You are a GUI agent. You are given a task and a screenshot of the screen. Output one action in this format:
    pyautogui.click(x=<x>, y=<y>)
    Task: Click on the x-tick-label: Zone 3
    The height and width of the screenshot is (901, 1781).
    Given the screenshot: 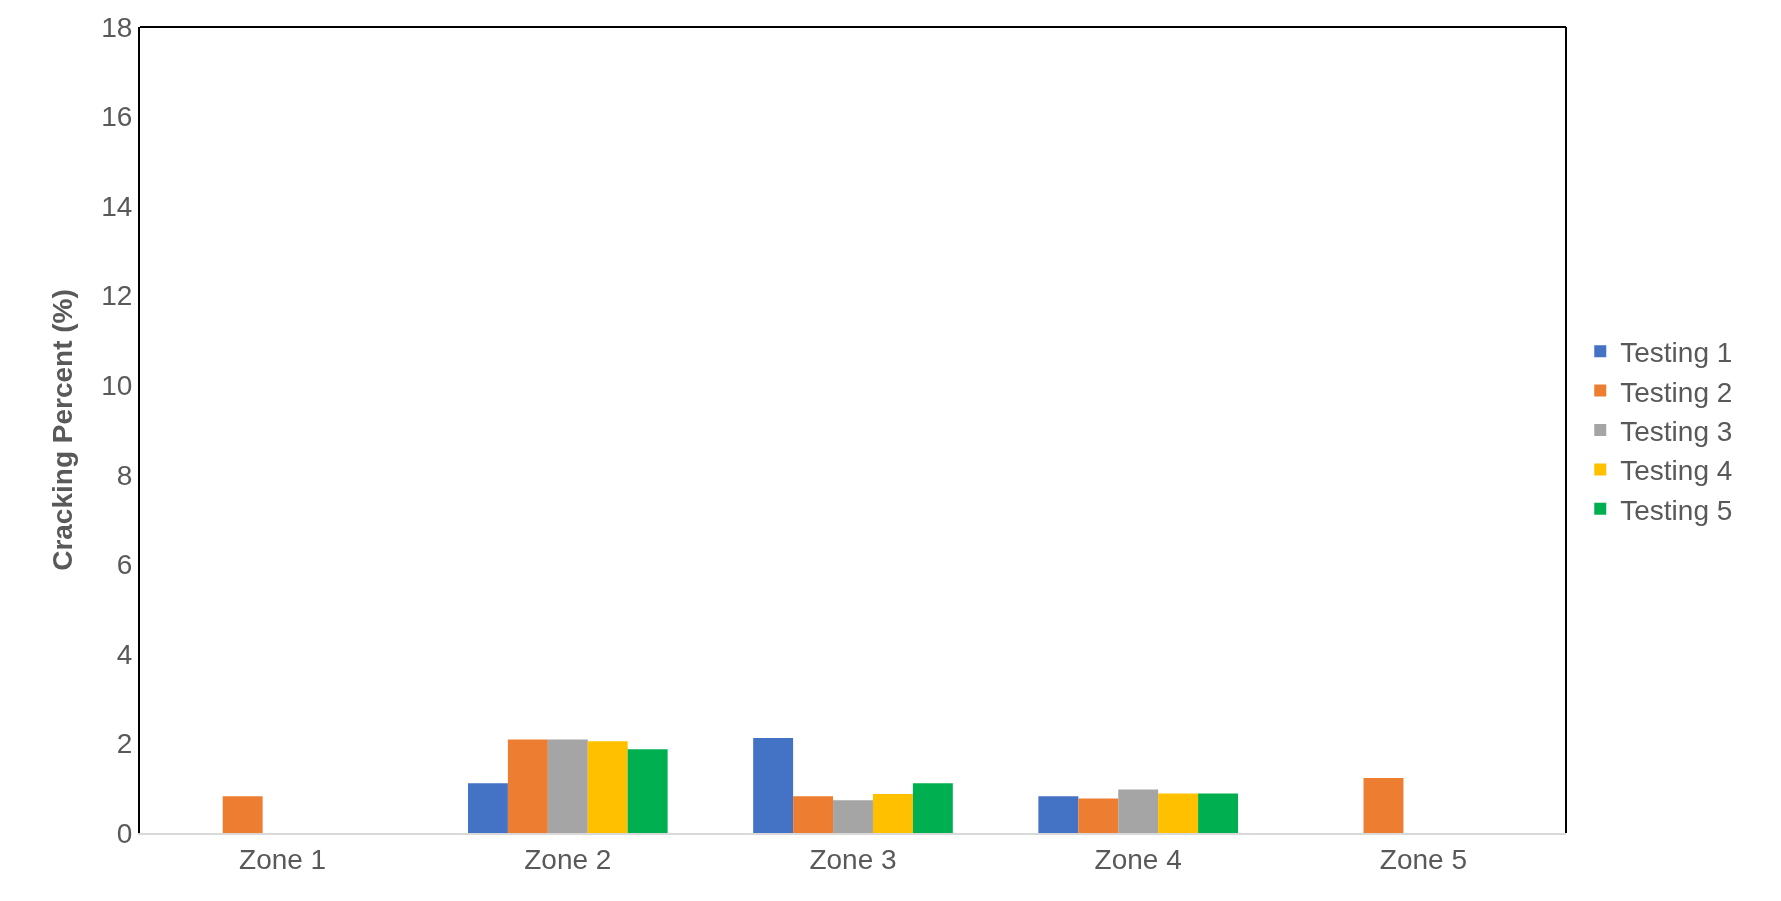 What is the action you would take?
    pyautogui.click(x=853, y=859)
    